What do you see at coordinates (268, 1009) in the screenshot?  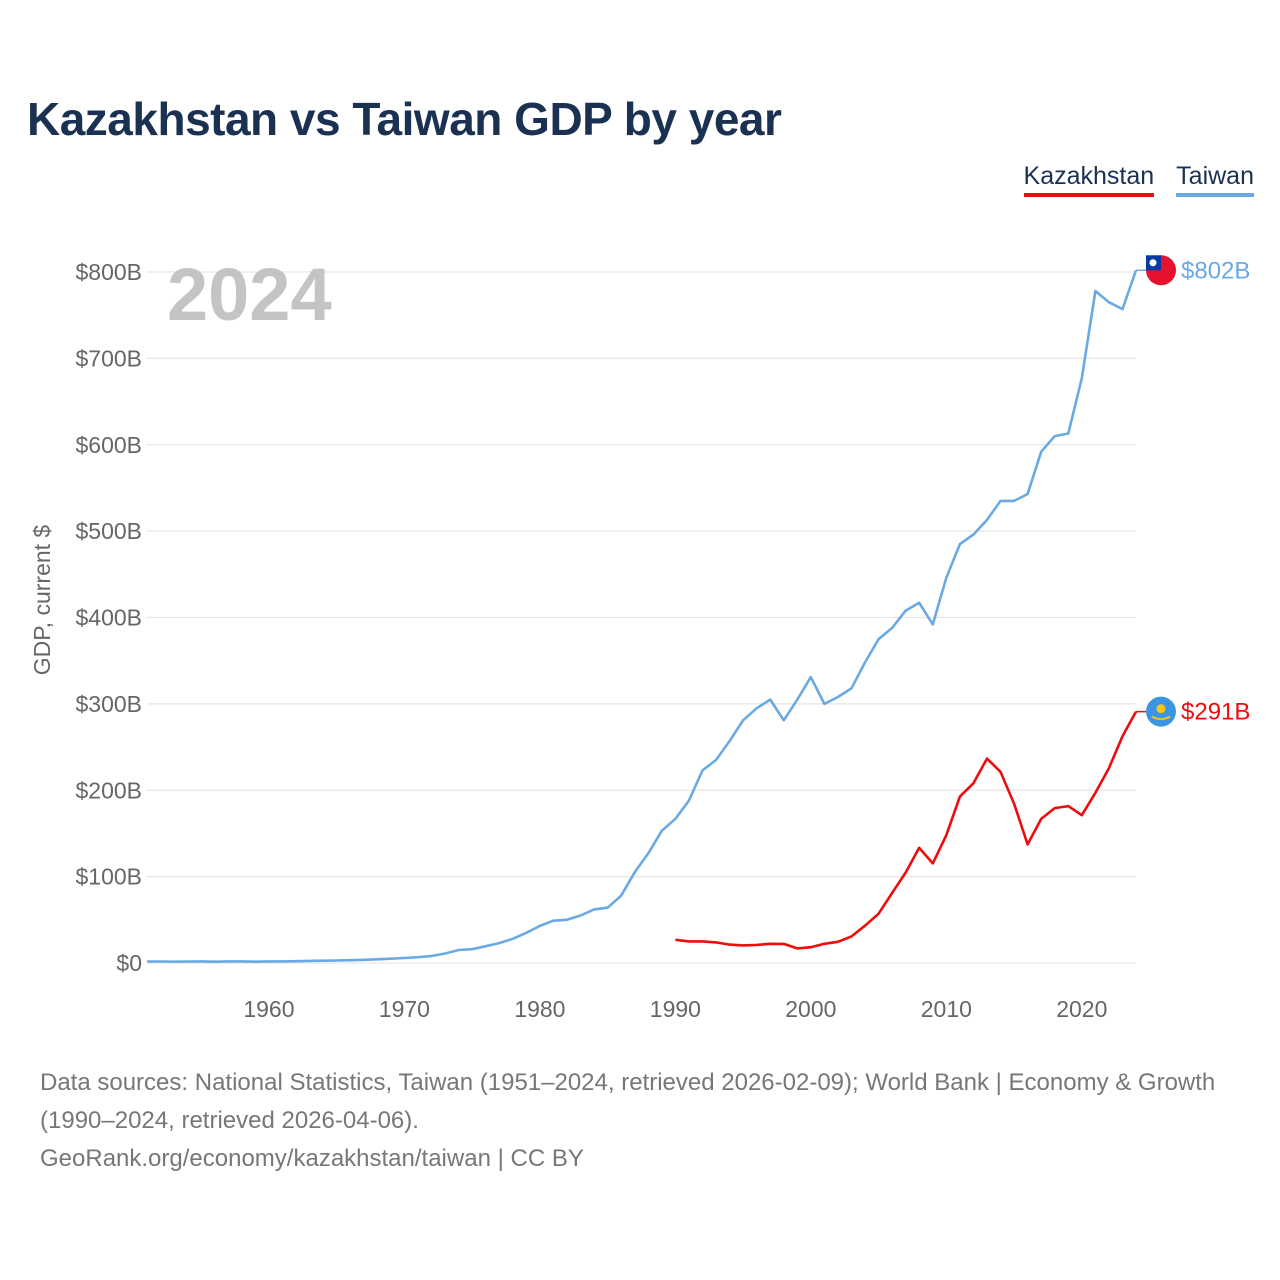 I see `x-tick-label: 1960` at bounding box center [268, 1009].